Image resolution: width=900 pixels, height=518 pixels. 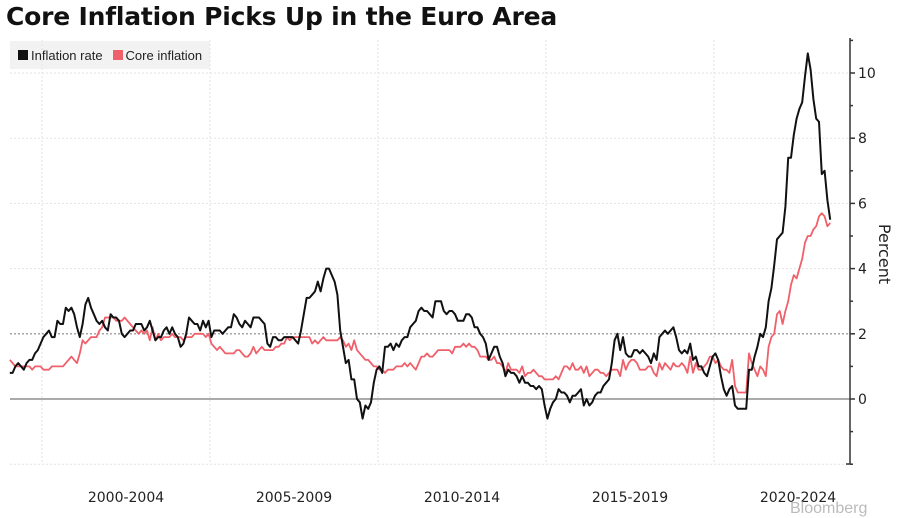 I want to click on legend-item-inflation-rate: Inflation rate, so click(x=60, y=55).